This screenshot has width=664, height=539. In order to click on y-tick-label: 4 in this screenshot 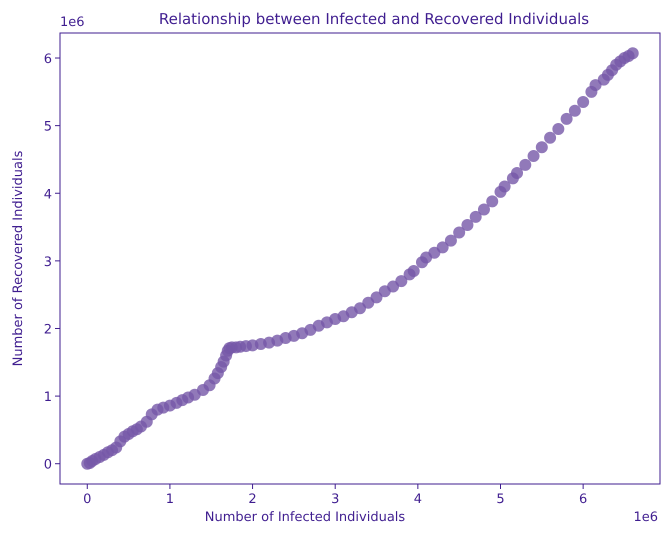, I will do `click(48, 194)`.